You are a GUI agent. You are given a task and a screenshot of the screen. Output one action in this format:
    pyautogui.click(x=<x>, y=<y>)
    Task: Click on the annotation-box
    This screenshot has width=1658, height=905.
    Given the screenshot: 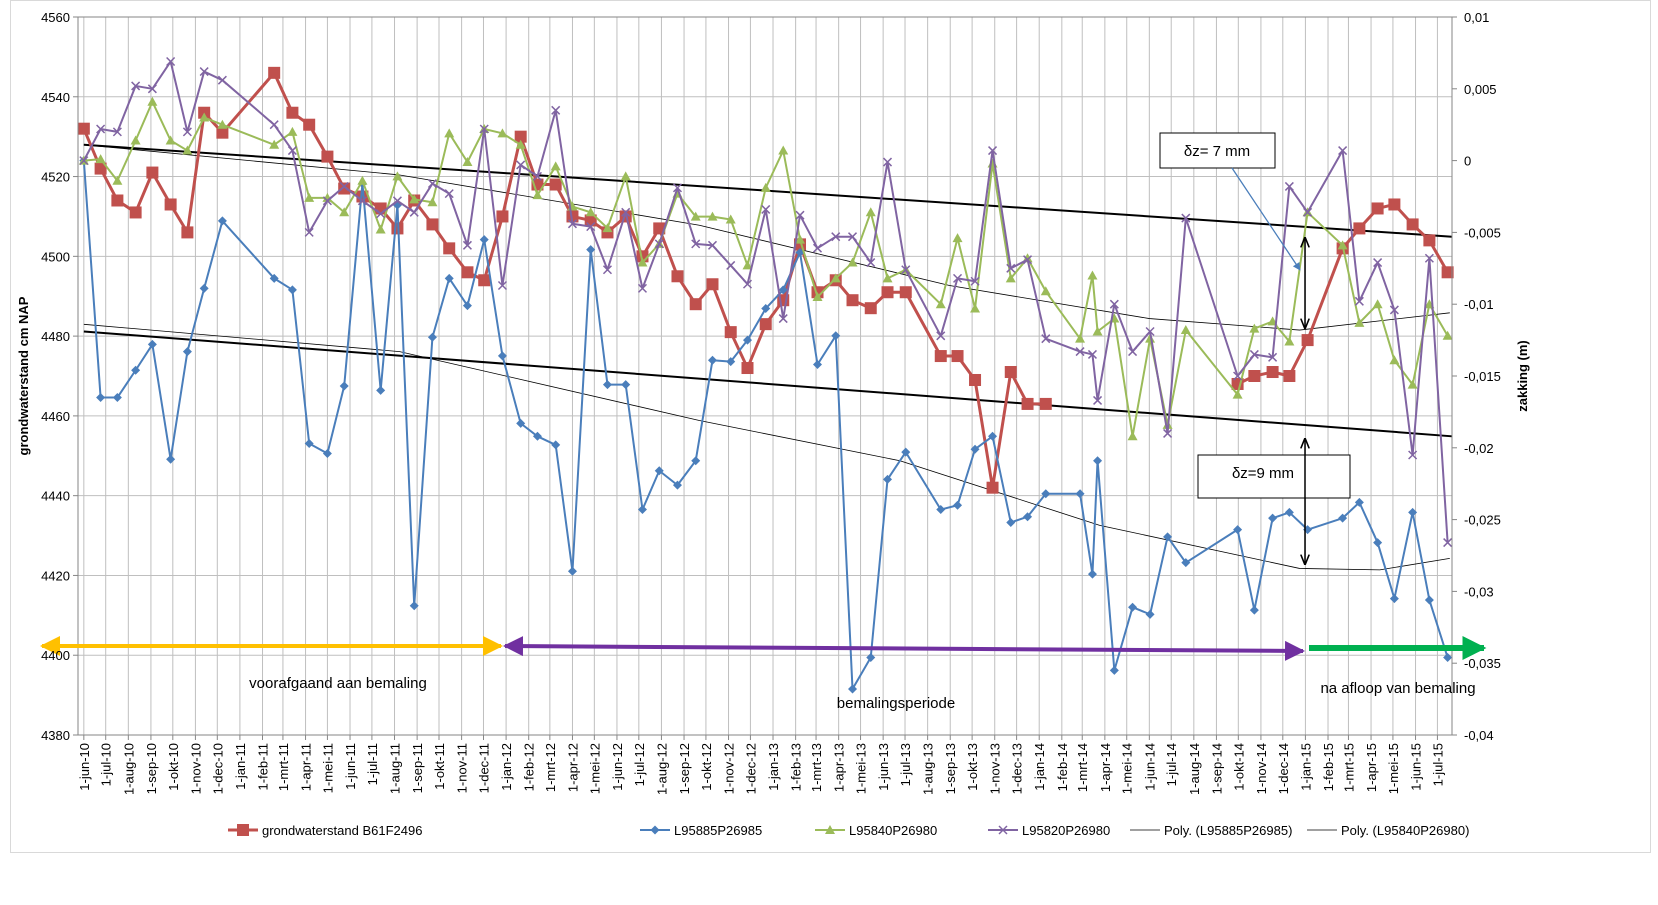 What is the action you would take?
    pyautogui.click(x=1217, y=150)
    